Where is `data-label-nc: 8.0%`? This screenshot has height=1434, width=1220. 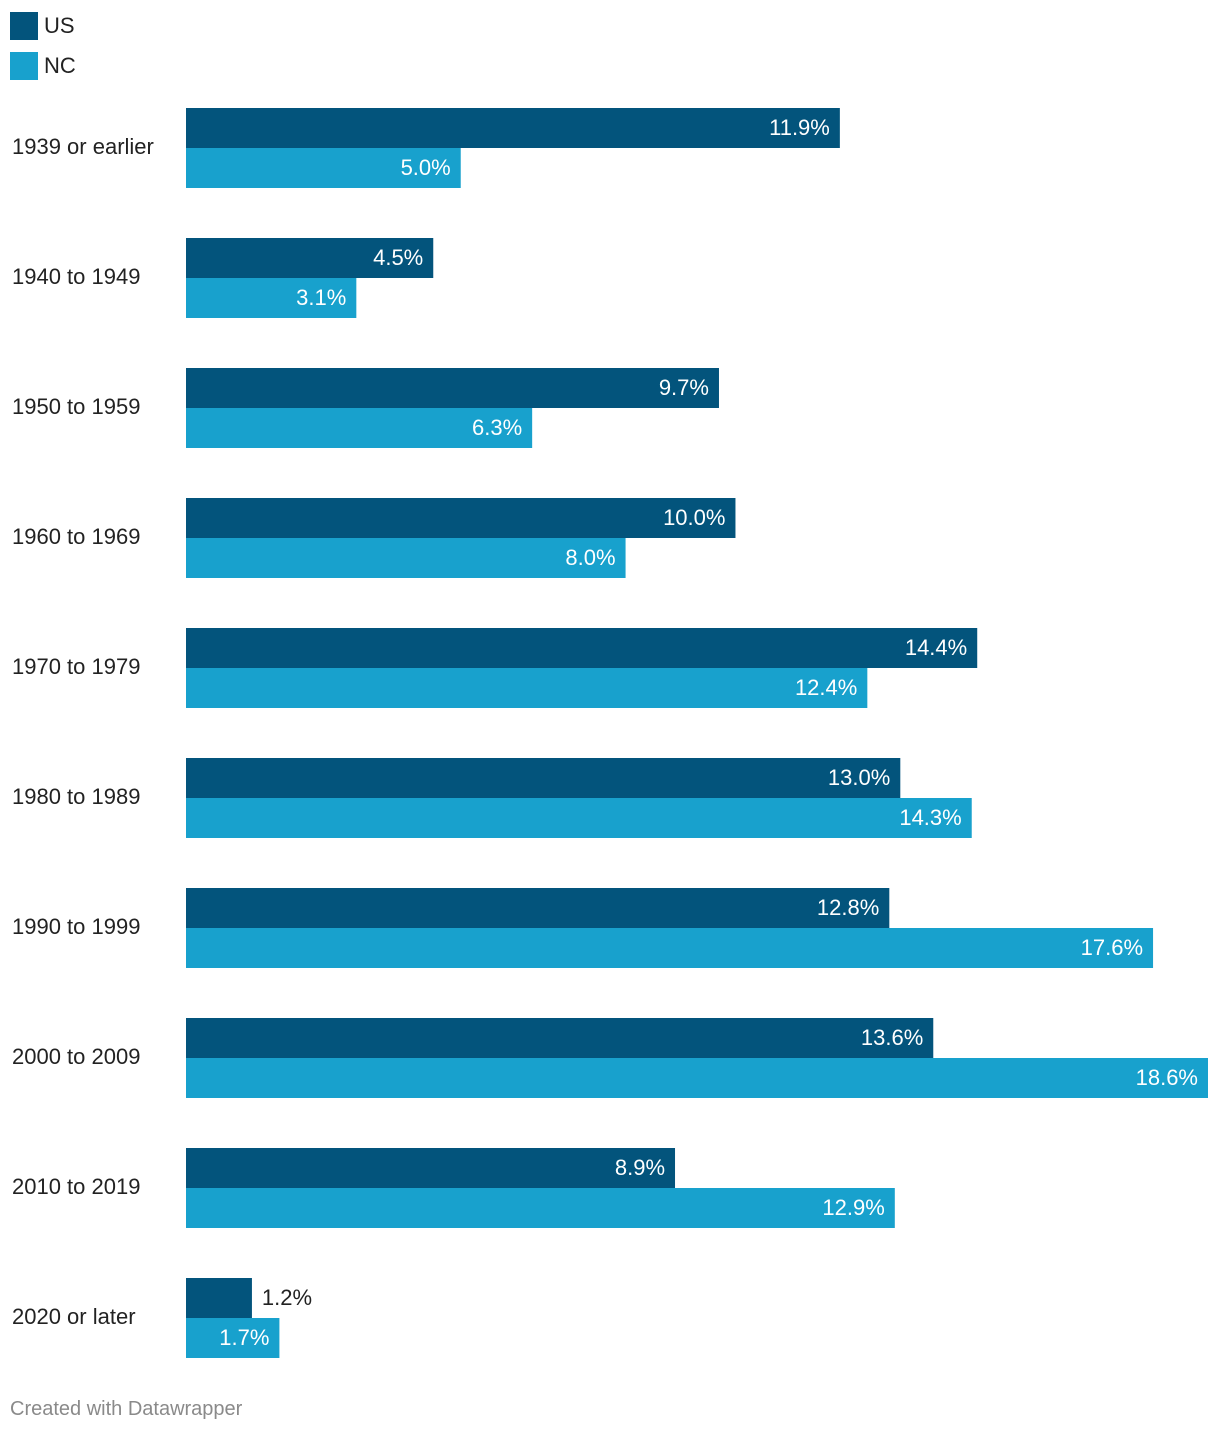 data-label-nc: 8.0% is located at coordinates (590, 557).